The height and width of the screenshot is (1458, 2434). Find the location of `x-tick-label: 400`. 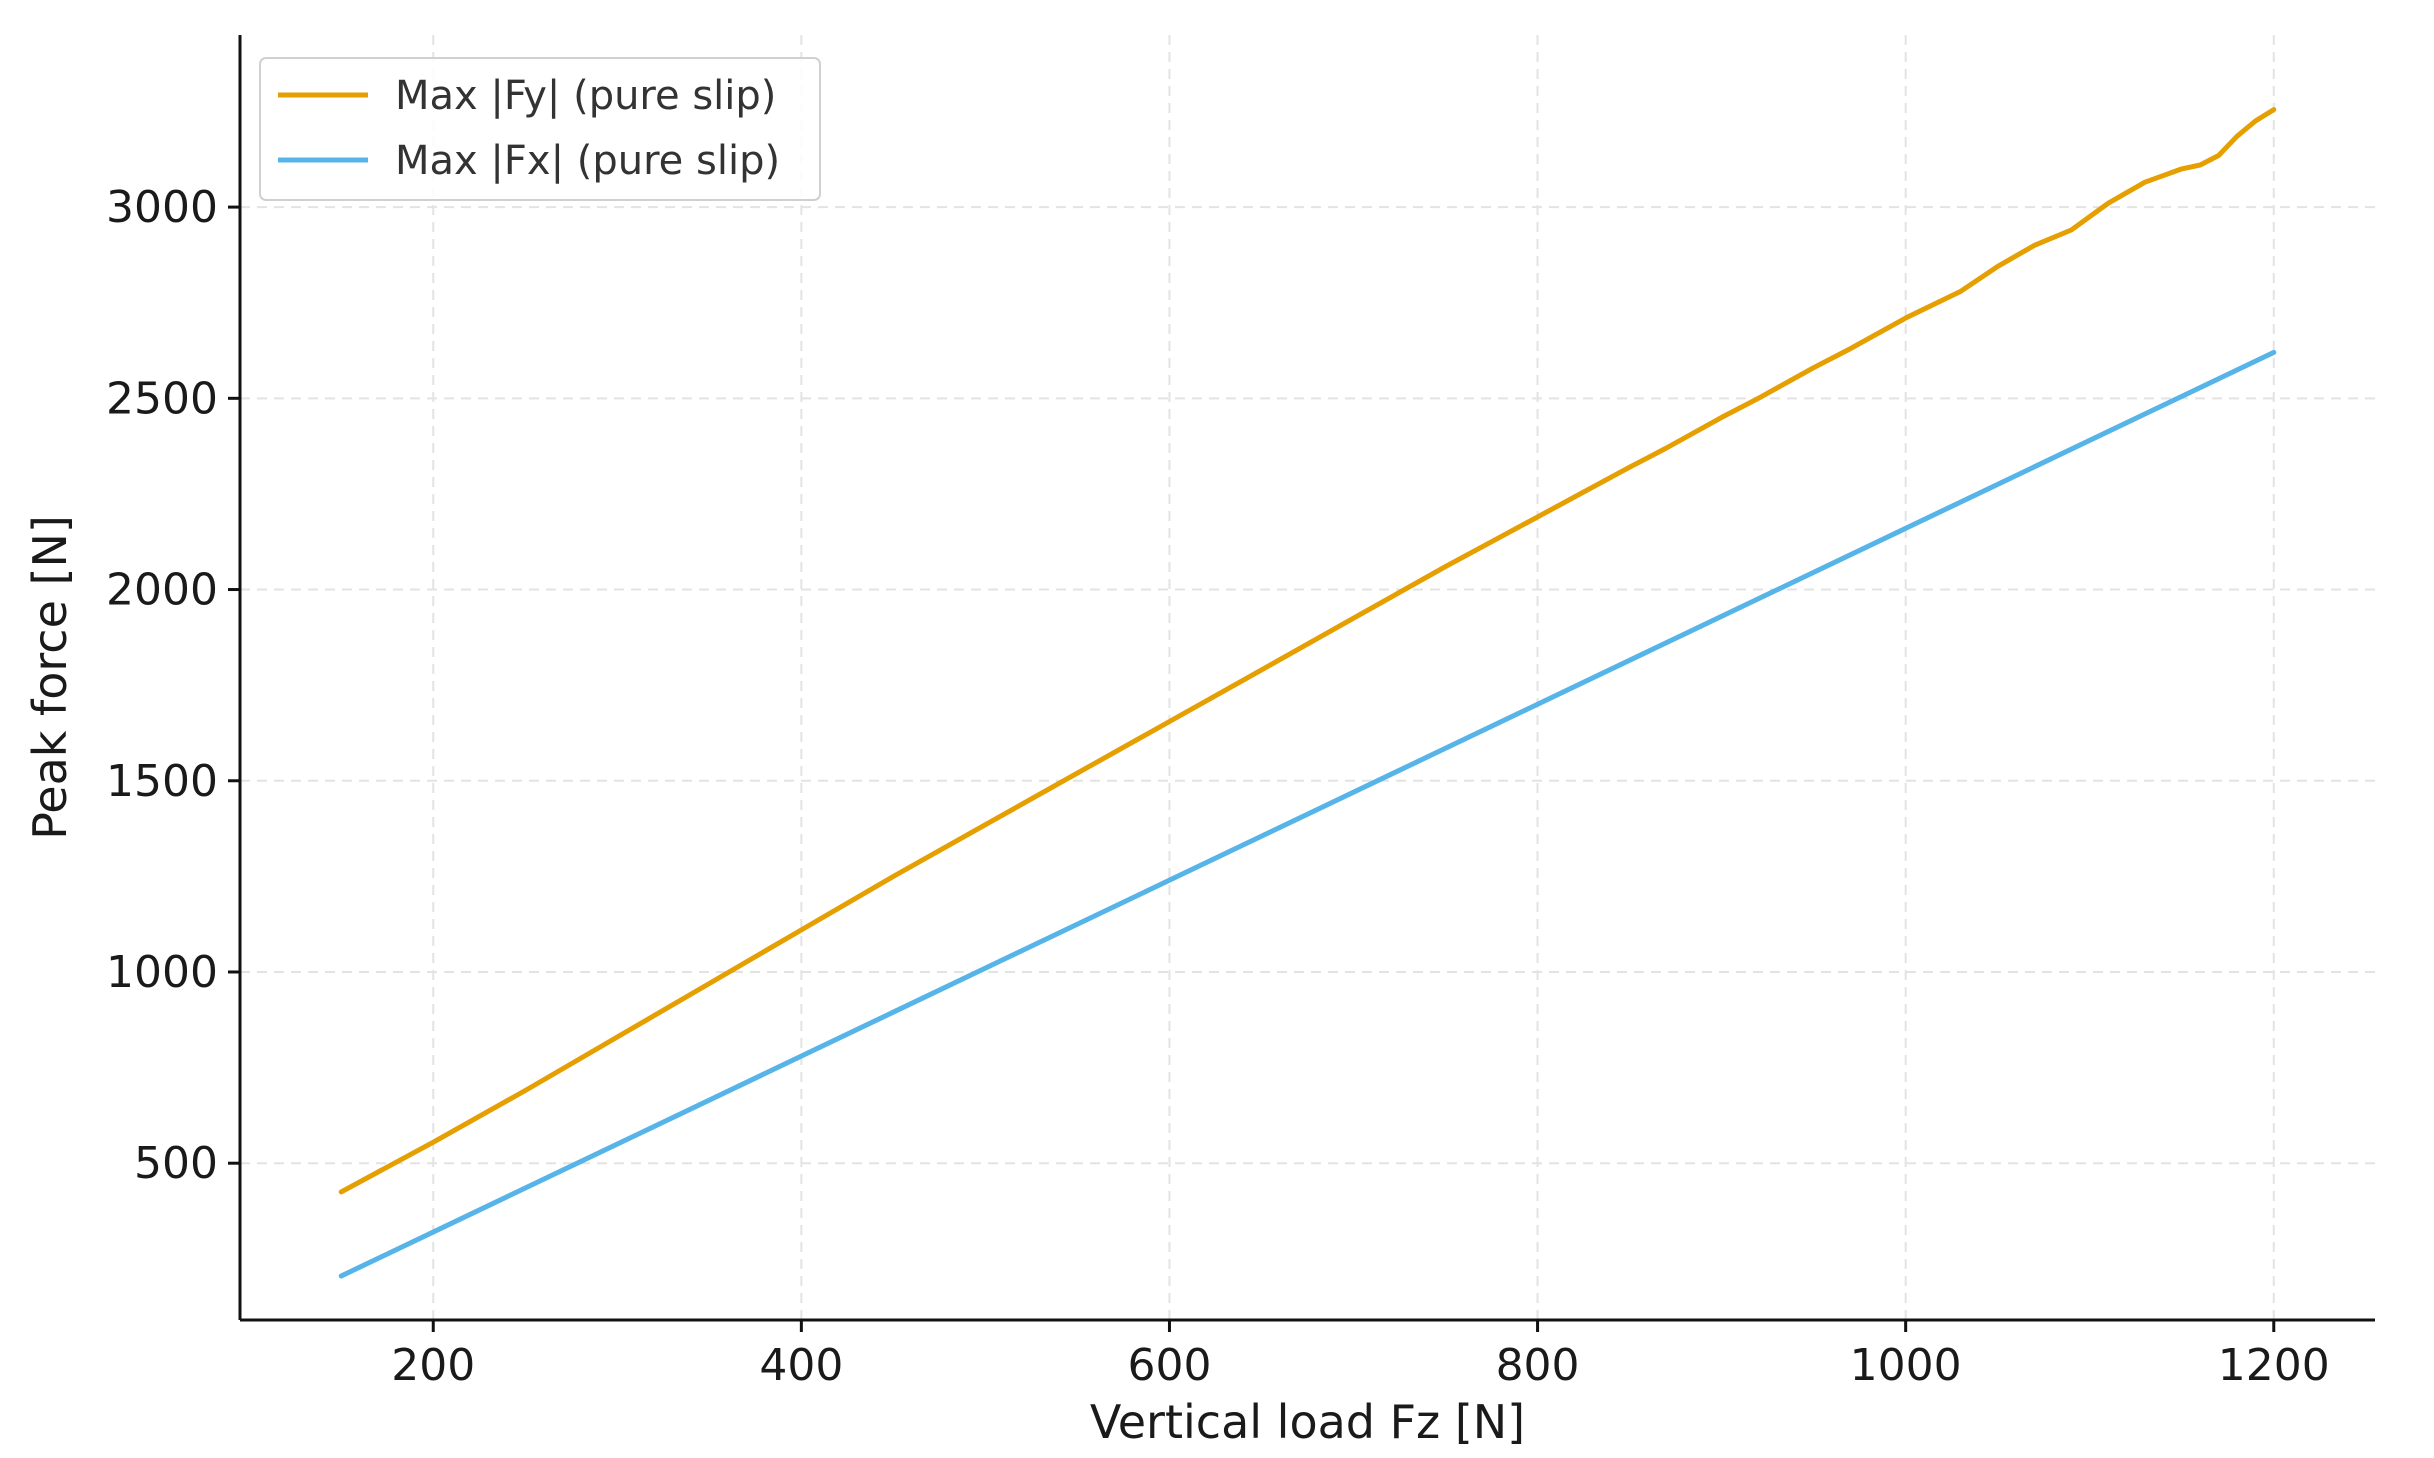

x-tick-label: 400 is located at coordinates (801, 1365).